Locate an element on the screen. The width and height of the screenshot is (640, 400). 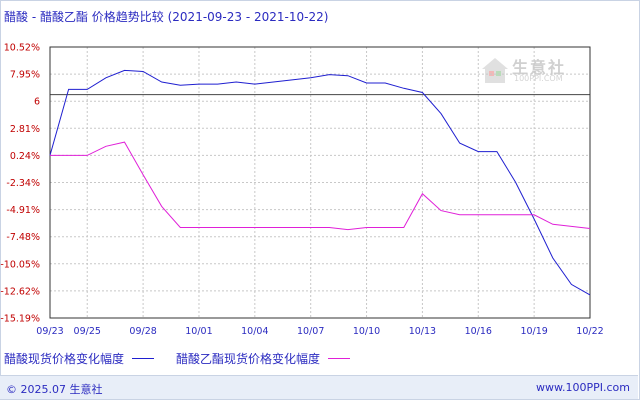
watermark-url: 100PPI.COM is located at coordinates (538, 78).